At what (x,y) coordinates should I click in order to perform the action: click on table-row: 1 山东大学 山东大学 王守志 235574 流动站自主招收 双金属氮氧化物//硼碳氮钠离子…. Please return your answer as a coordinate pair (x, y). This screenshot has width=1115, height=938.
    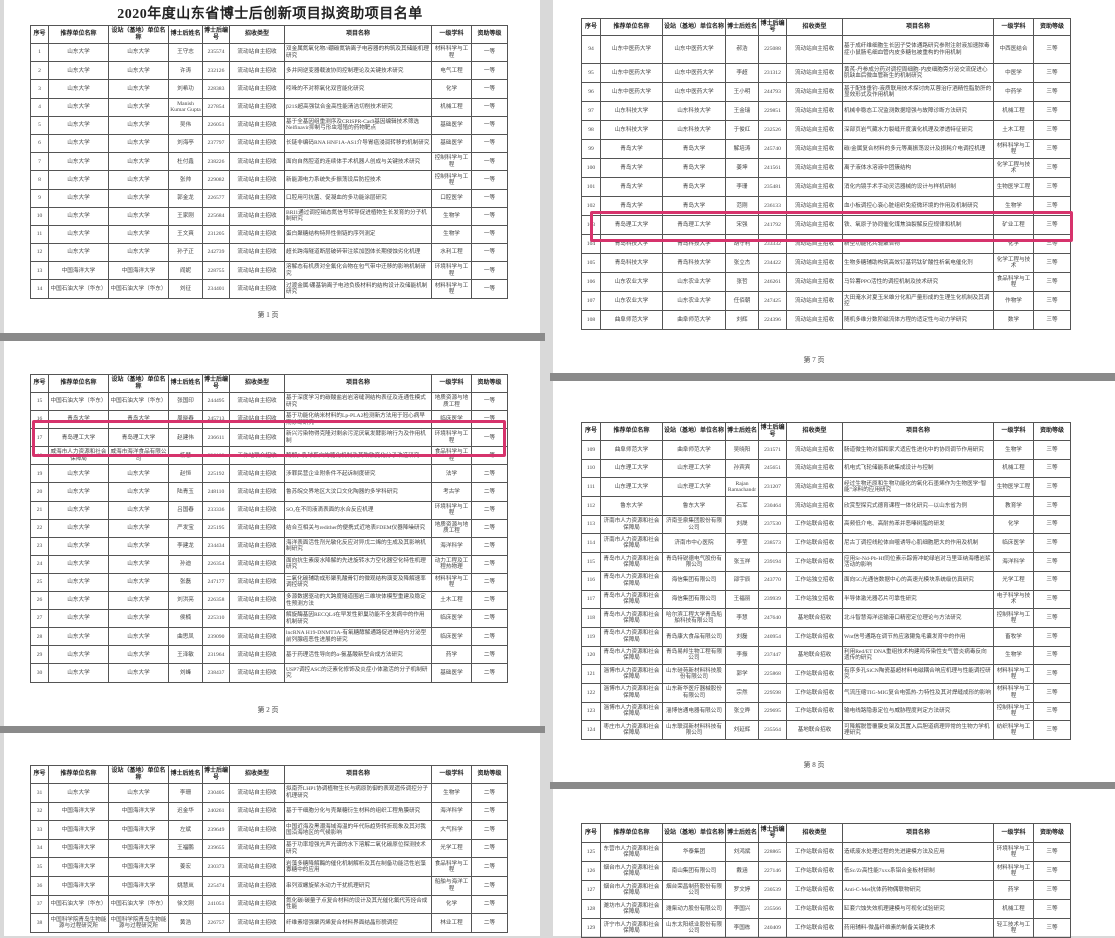
    Looking at the image, I should click on (269, 52).